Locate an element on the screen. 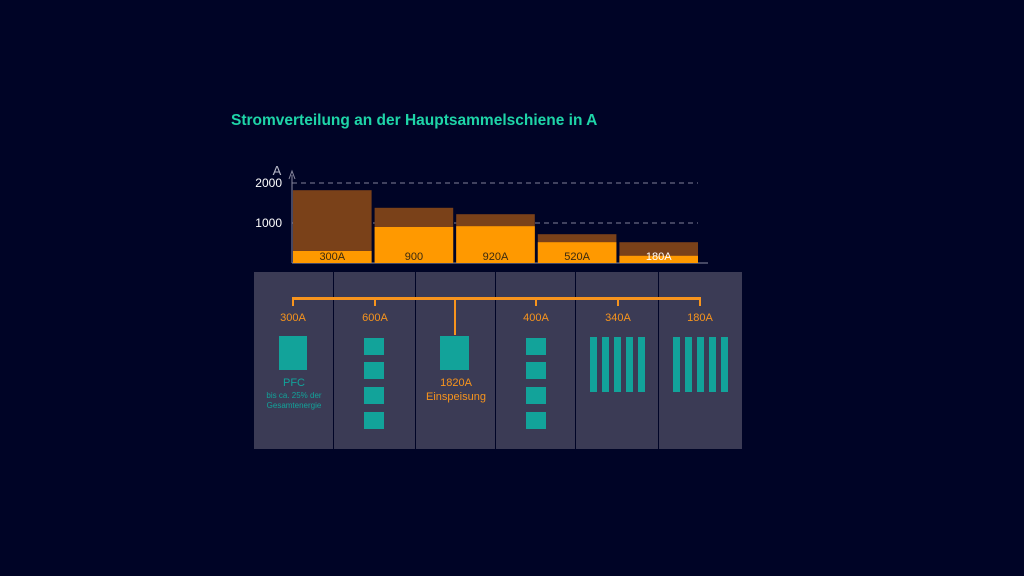  main-busbar is located at coordinates (495, 298).